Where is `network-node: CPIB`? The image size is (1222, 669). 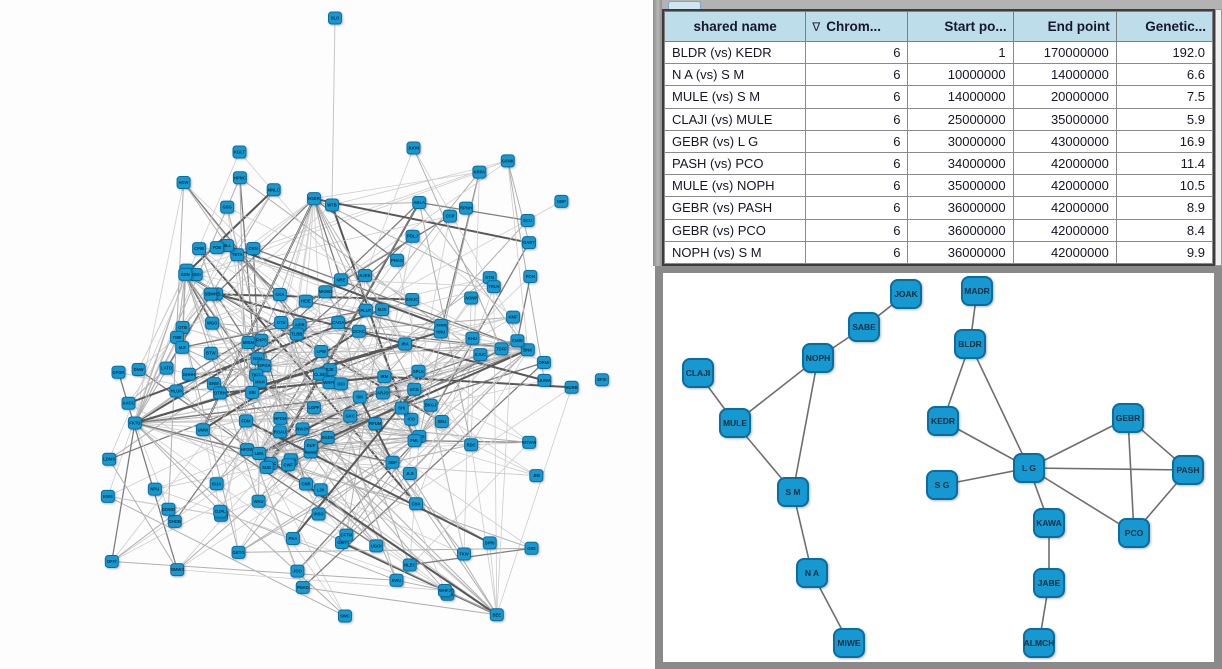
network-node: CPIB is located at coordinates (199, 249).